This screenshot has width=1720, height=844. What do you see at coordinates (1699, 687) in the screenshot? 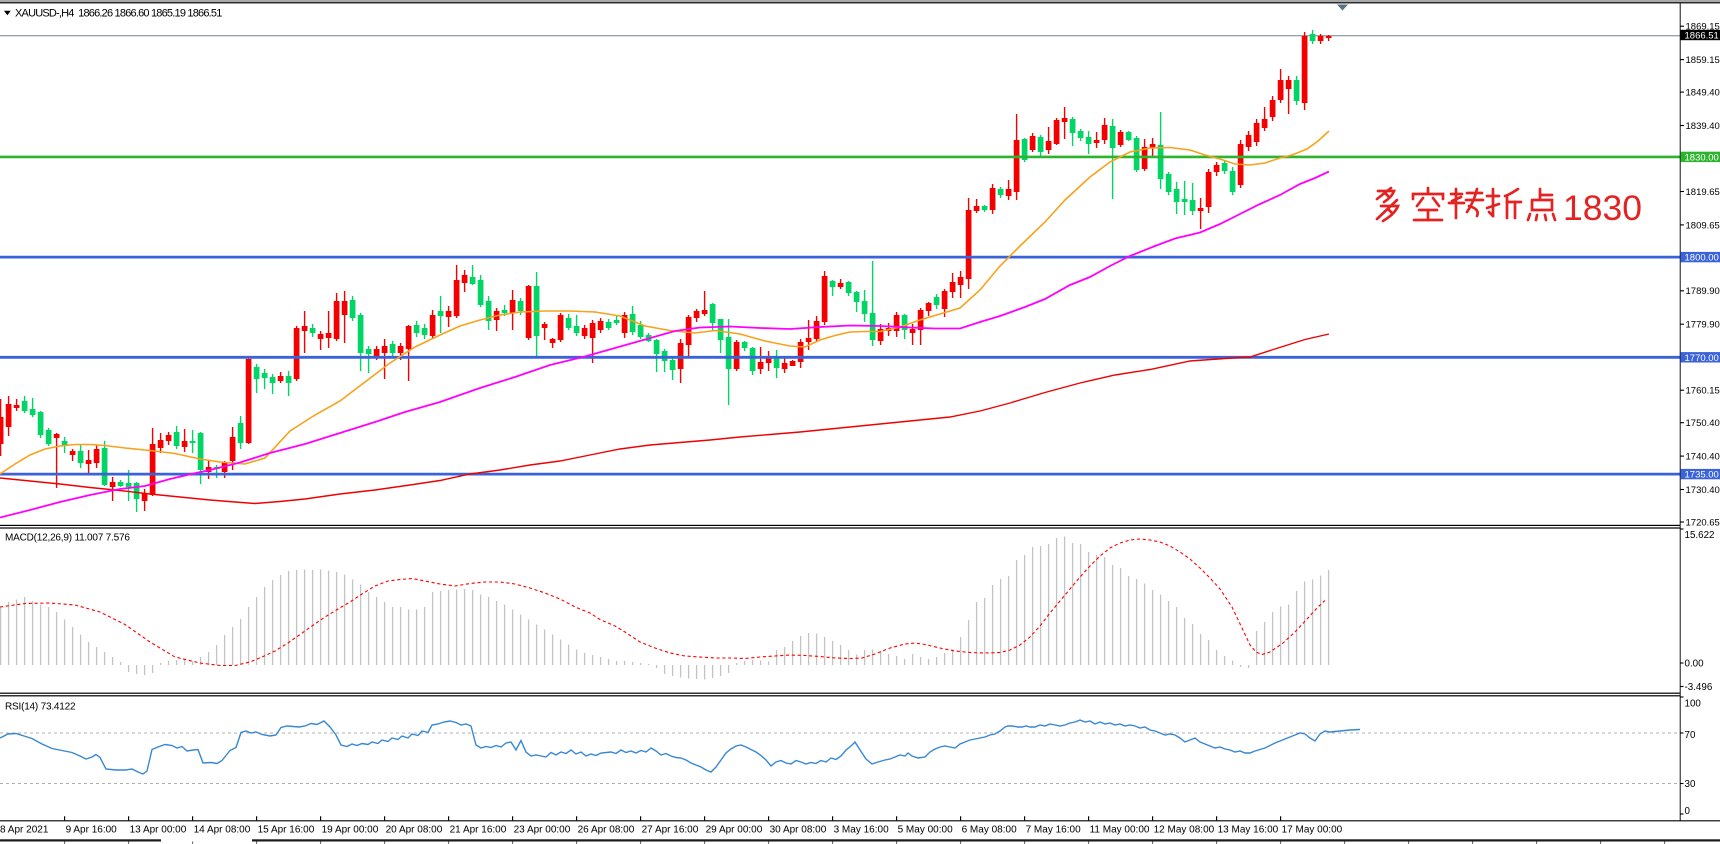
I see `svg-text: -3.496` at bounding box center [1699, 687].